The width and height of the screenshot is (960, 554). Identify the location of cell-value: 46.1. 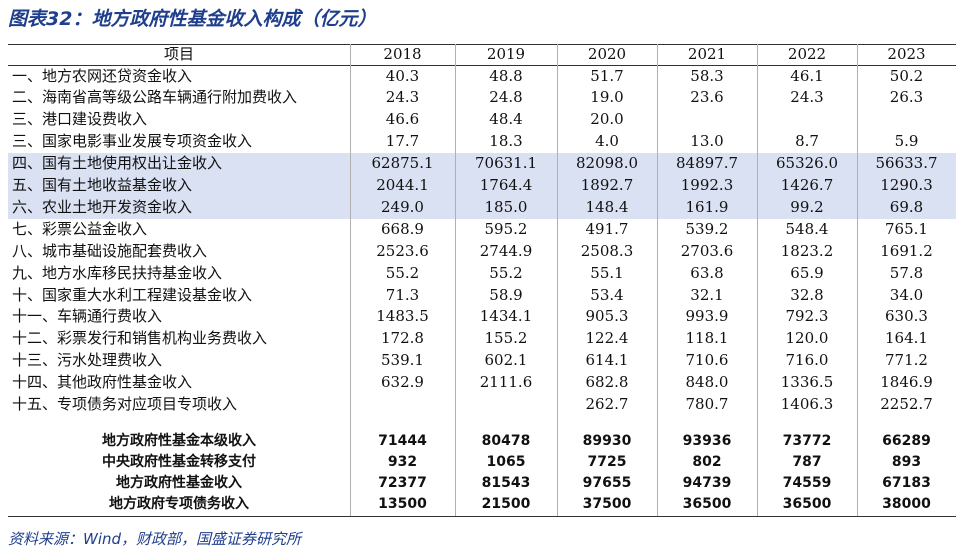
(807, 75).